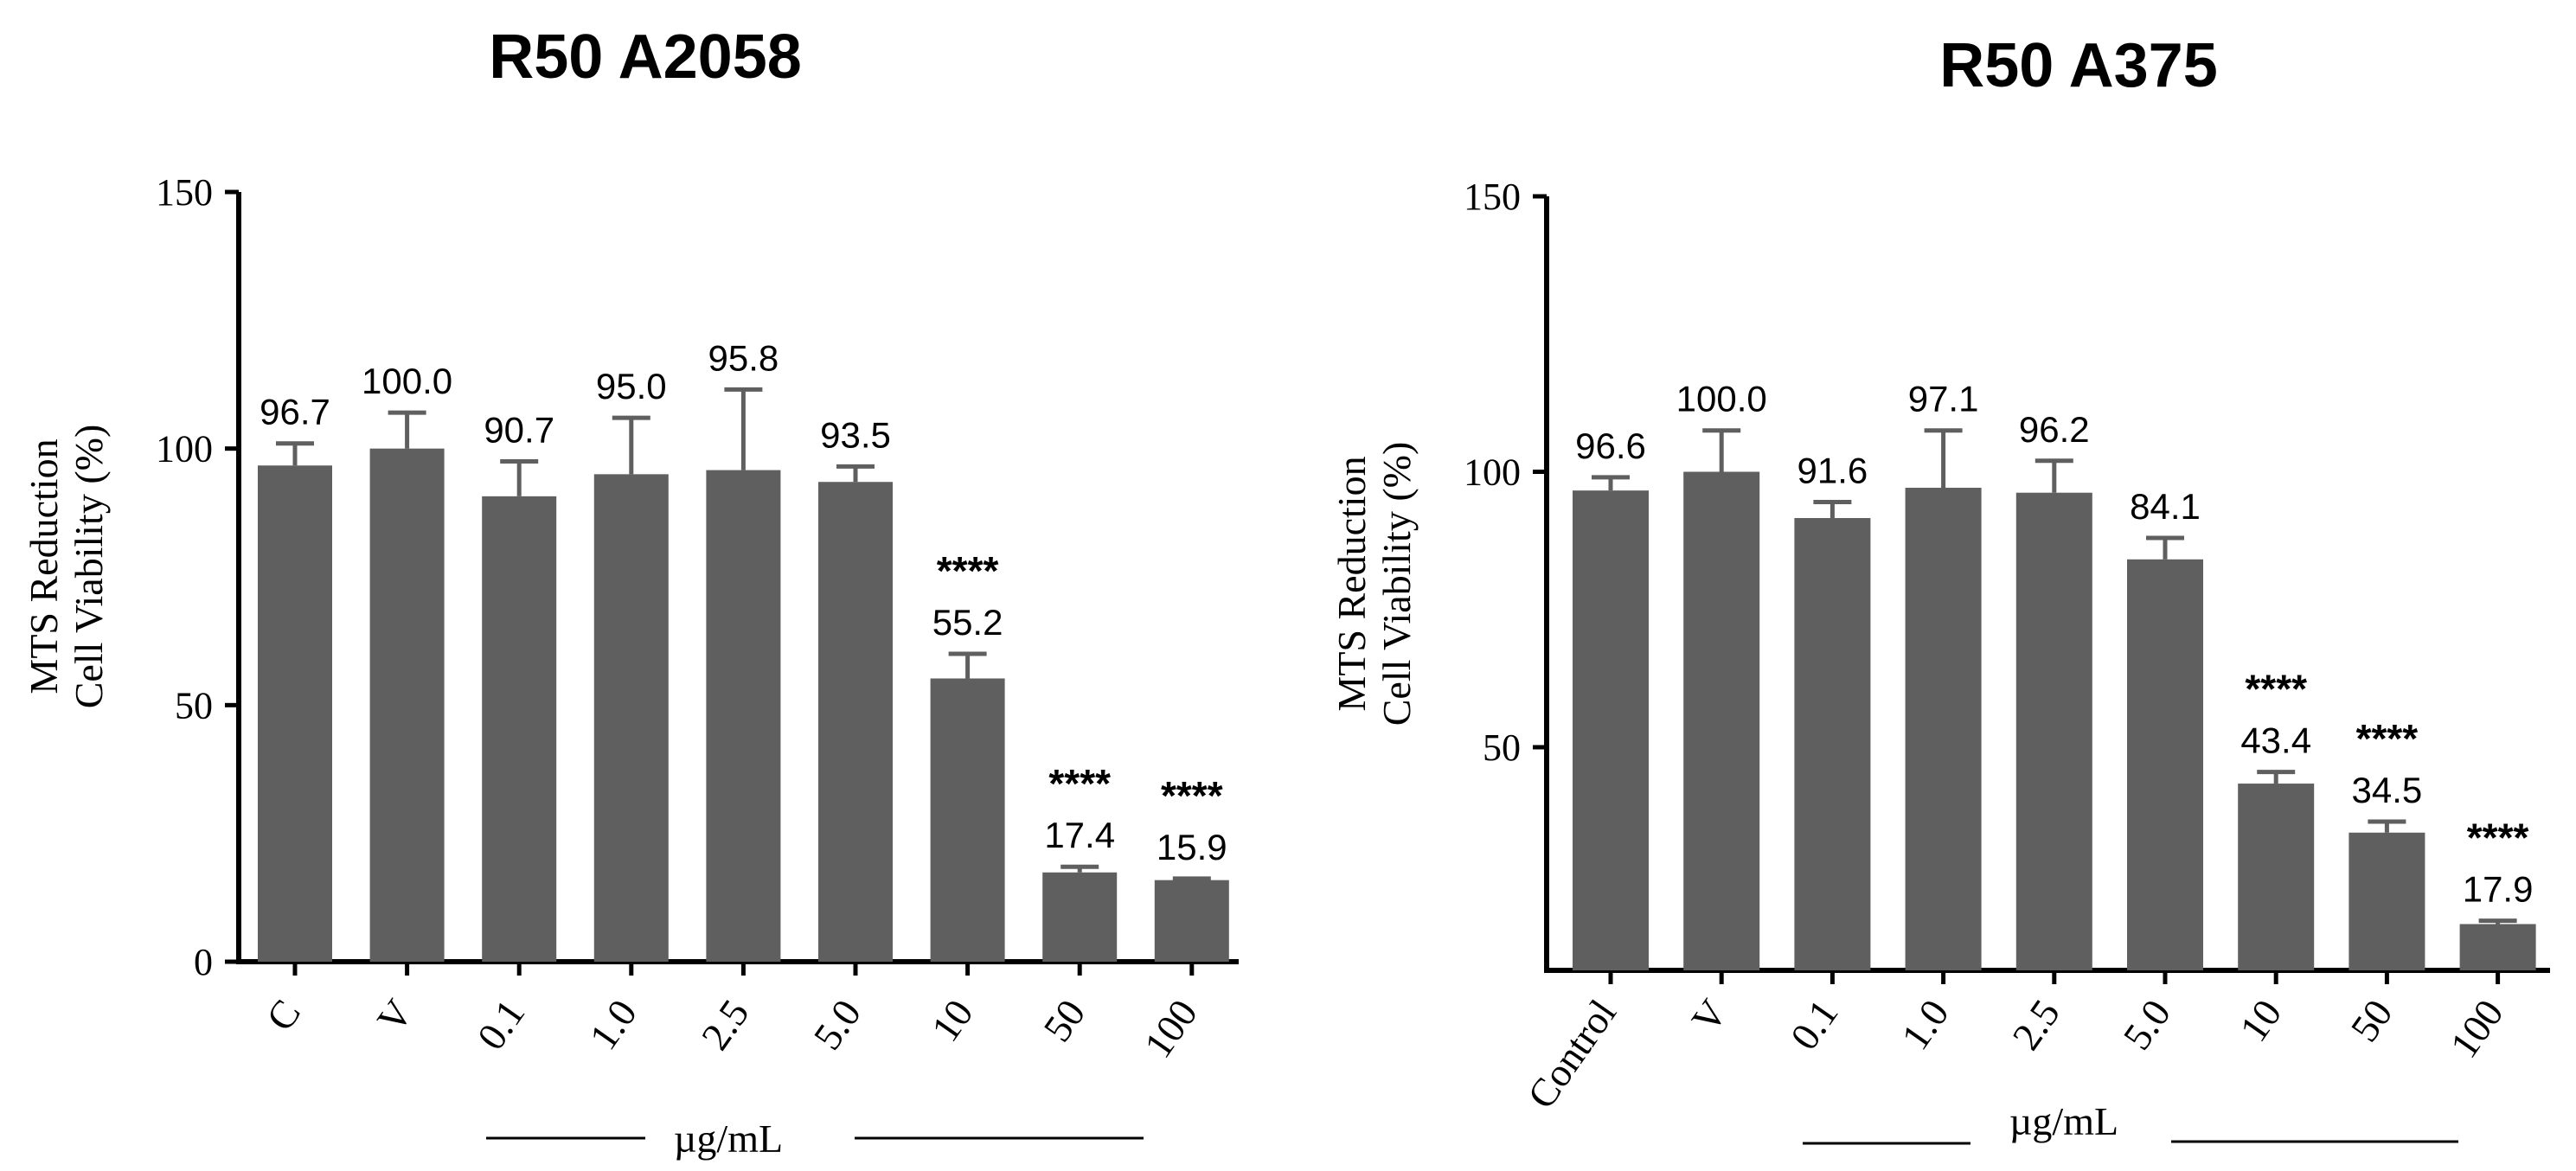 The image size is (2576, 1171). Describe the element at coordinates (1610, 446) in the screenshot. I see `chart-a375-value-label: 96.6` at that location.